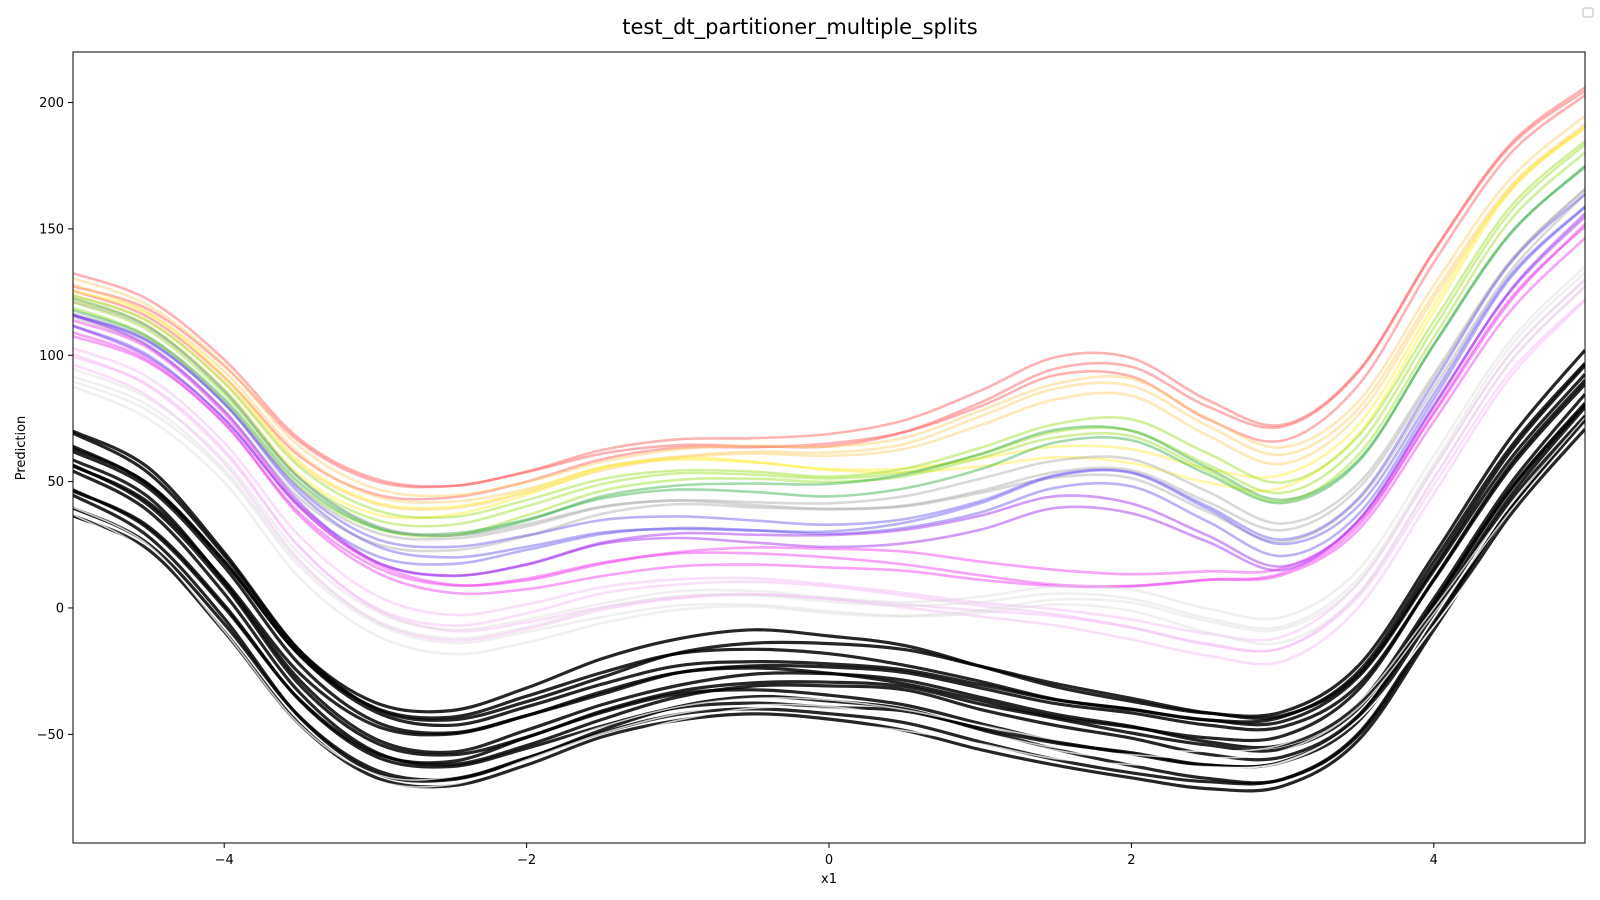  What do you see at coordinates (51, 356) in the screenshot?
I see `y-tick-label: 100` at bounding box center [51, 356].